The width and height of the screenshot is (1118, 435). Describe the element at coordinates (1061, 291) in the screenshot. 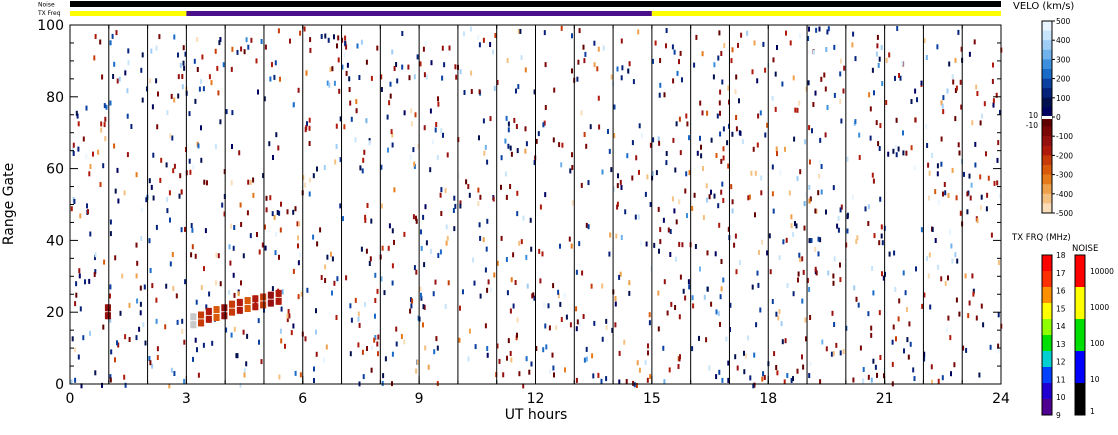

I see `txfreq-tick-label: 16` at that location.